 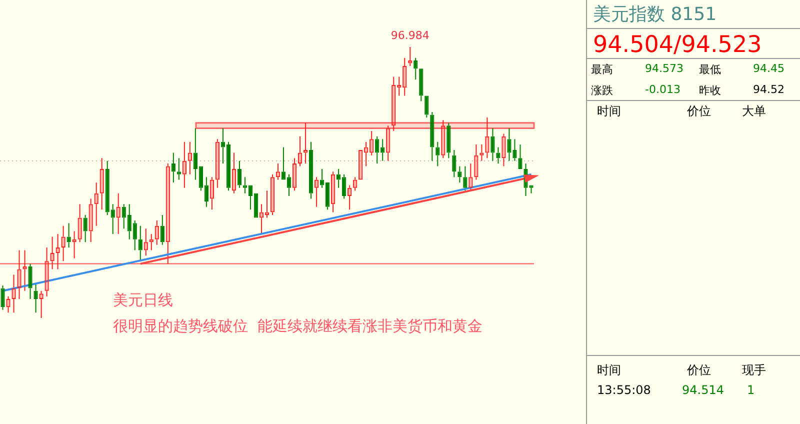 What do you see at coordinates (768, 89) in the screenshot?
I see `text: 94.52` at bounding box center [768, 89].